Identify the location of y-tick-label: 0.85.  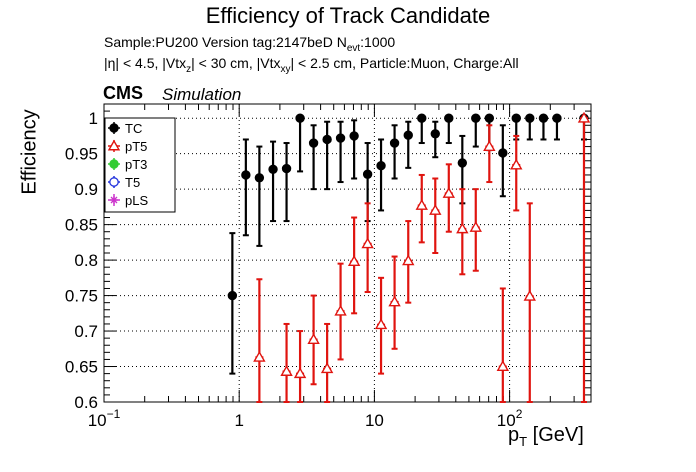
(81, 225).